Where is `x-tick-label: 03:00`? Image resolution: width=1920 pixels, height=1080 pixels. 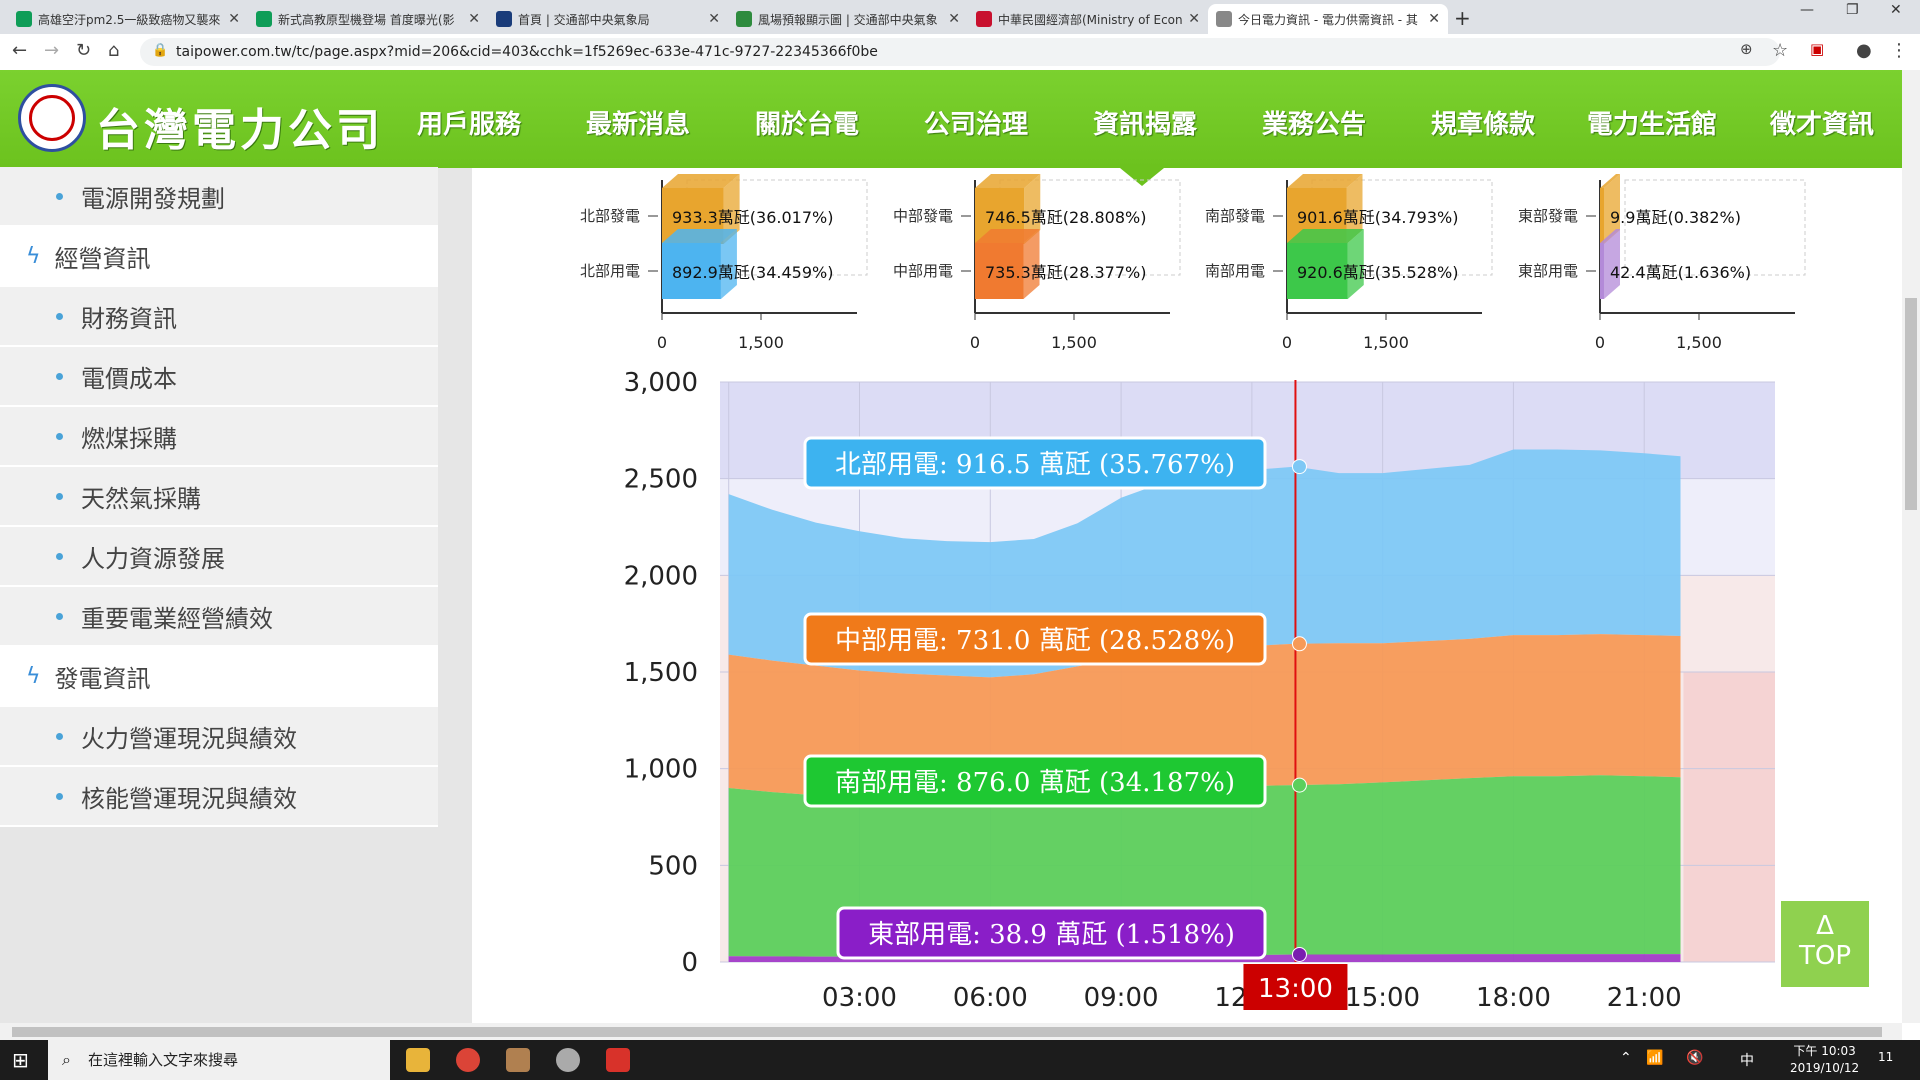 x-tick-label: 03:00 is located at coordinates (859, 998).